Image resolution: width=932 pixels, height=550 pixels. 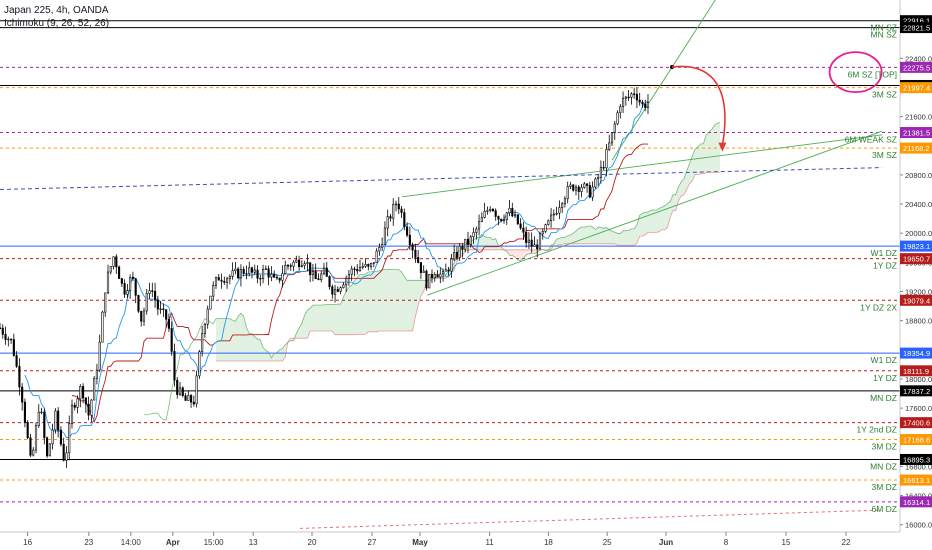 I want to click on price-tick-label: 19200.0, so click(x=918, y=292).